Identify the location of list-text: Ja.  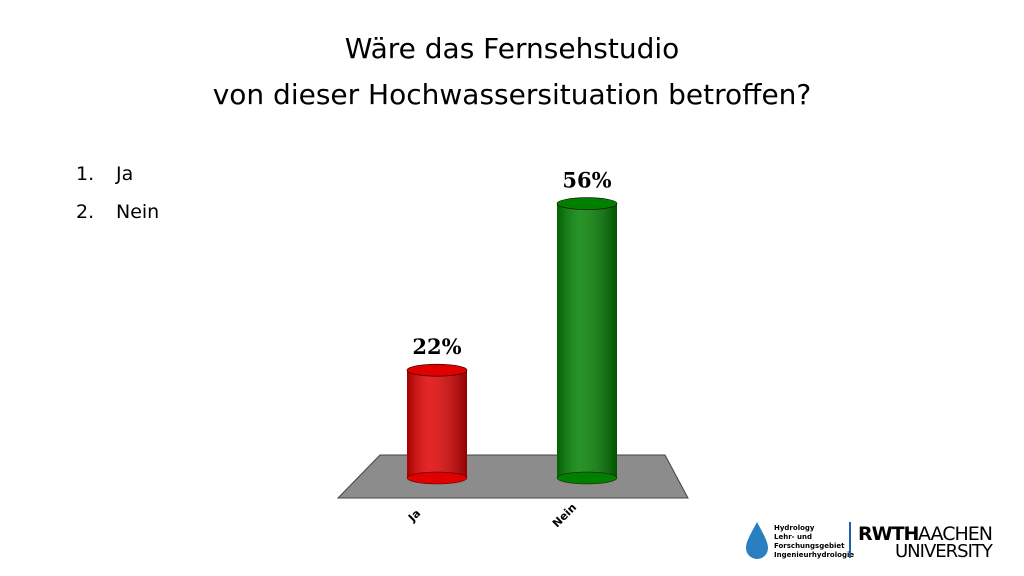
(124, 174).